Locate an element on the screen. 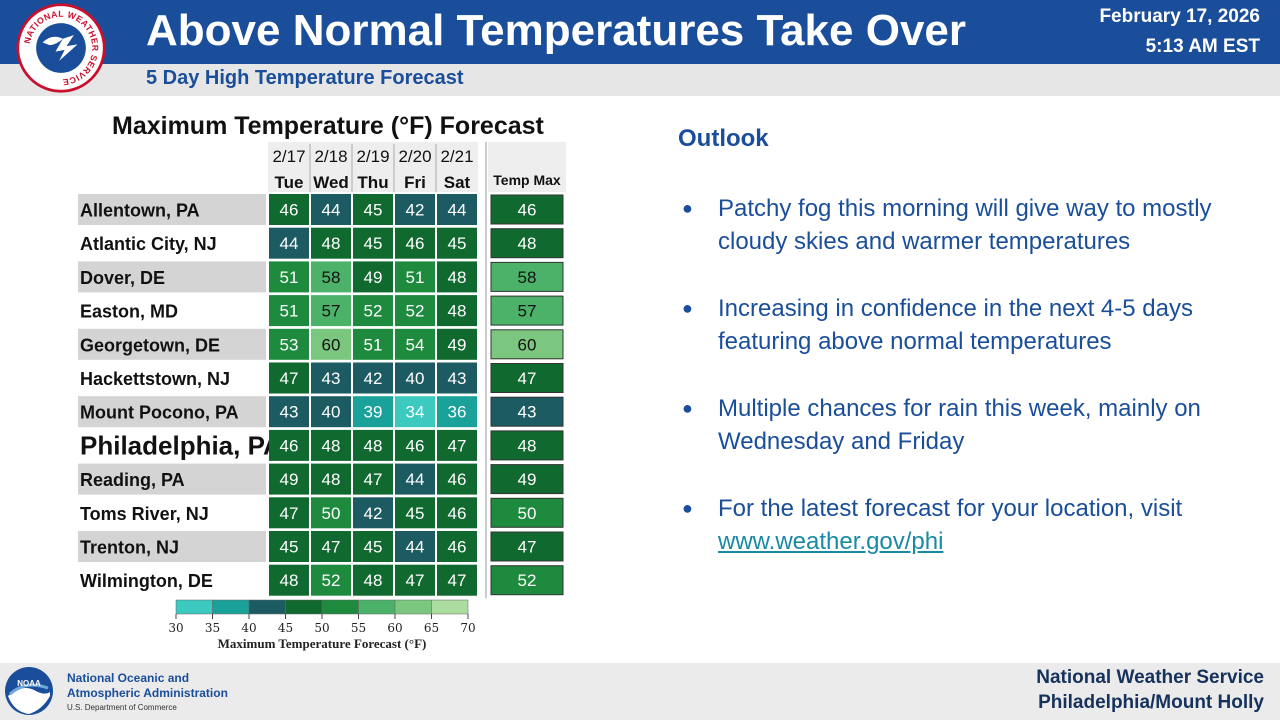  temperature-value: 43 is located at coordinates (331, 378).